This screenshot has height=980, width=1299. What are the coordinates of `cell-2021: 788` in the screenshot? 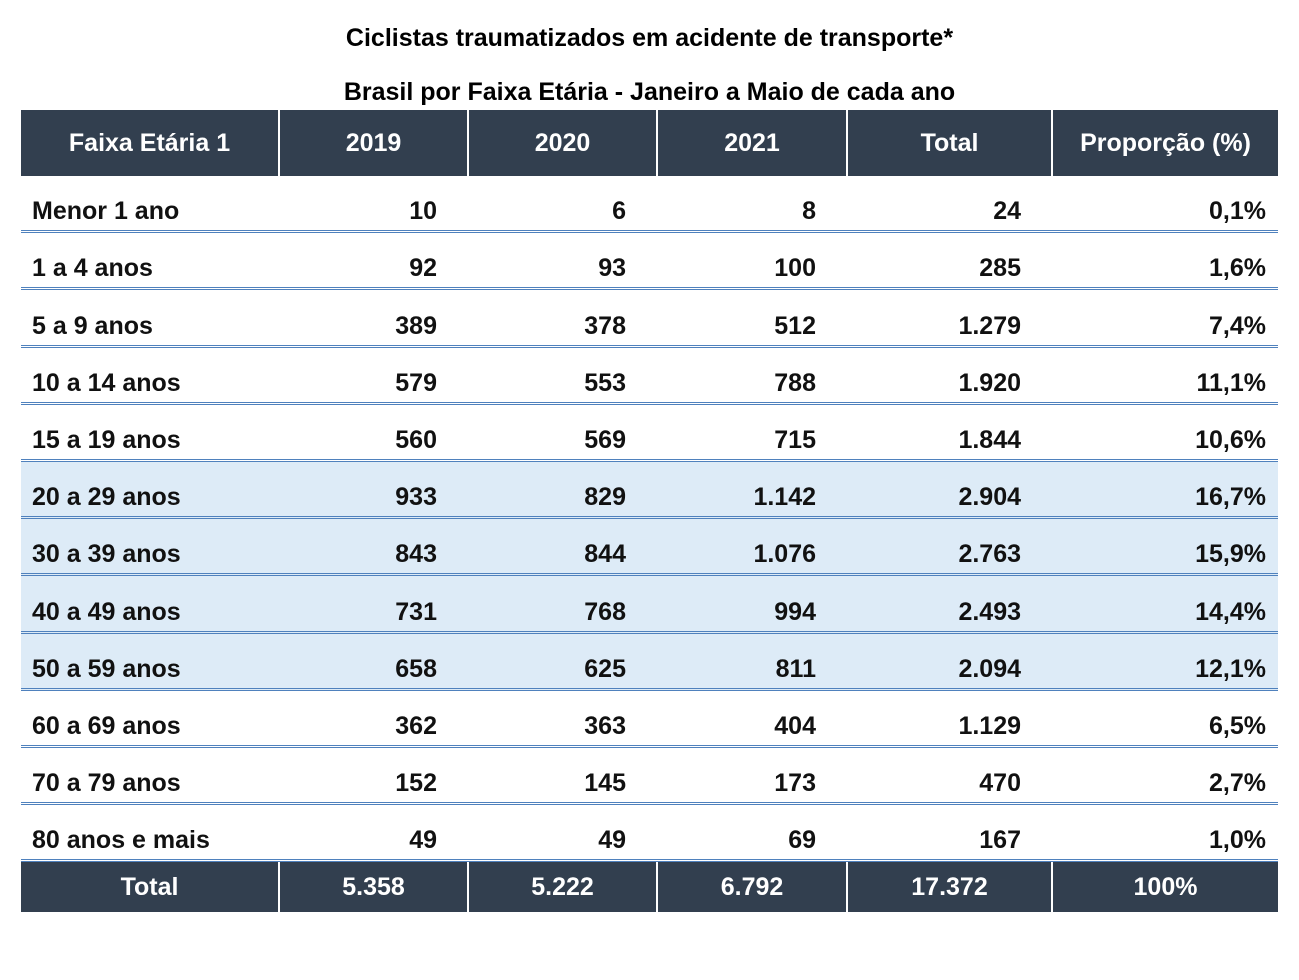 It's located at (795, 382).